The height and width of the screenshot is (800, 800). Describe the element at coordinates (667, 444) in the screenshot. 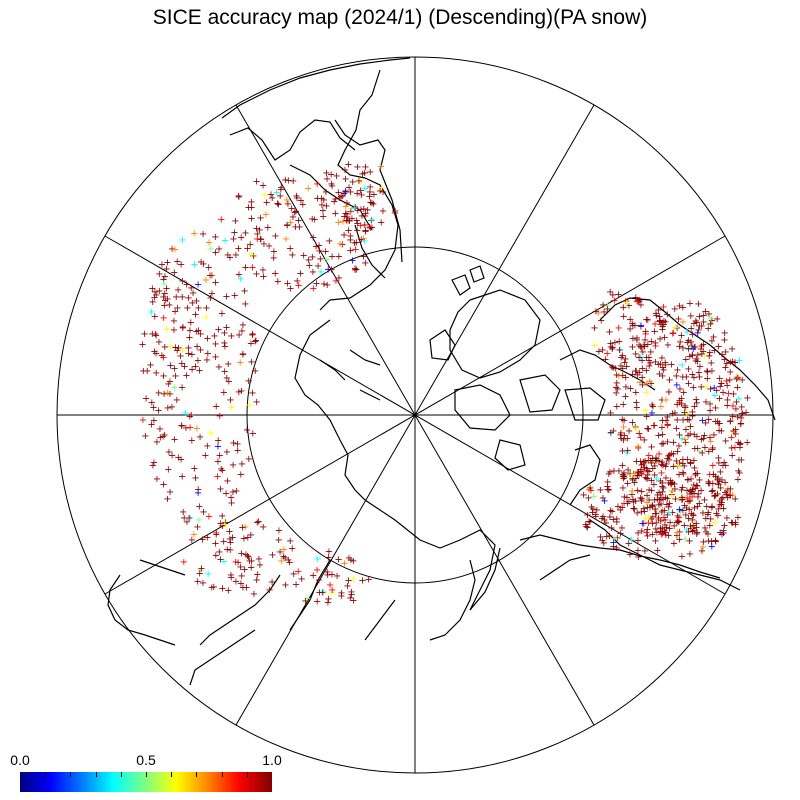

I see `coast-north-america` at that location.